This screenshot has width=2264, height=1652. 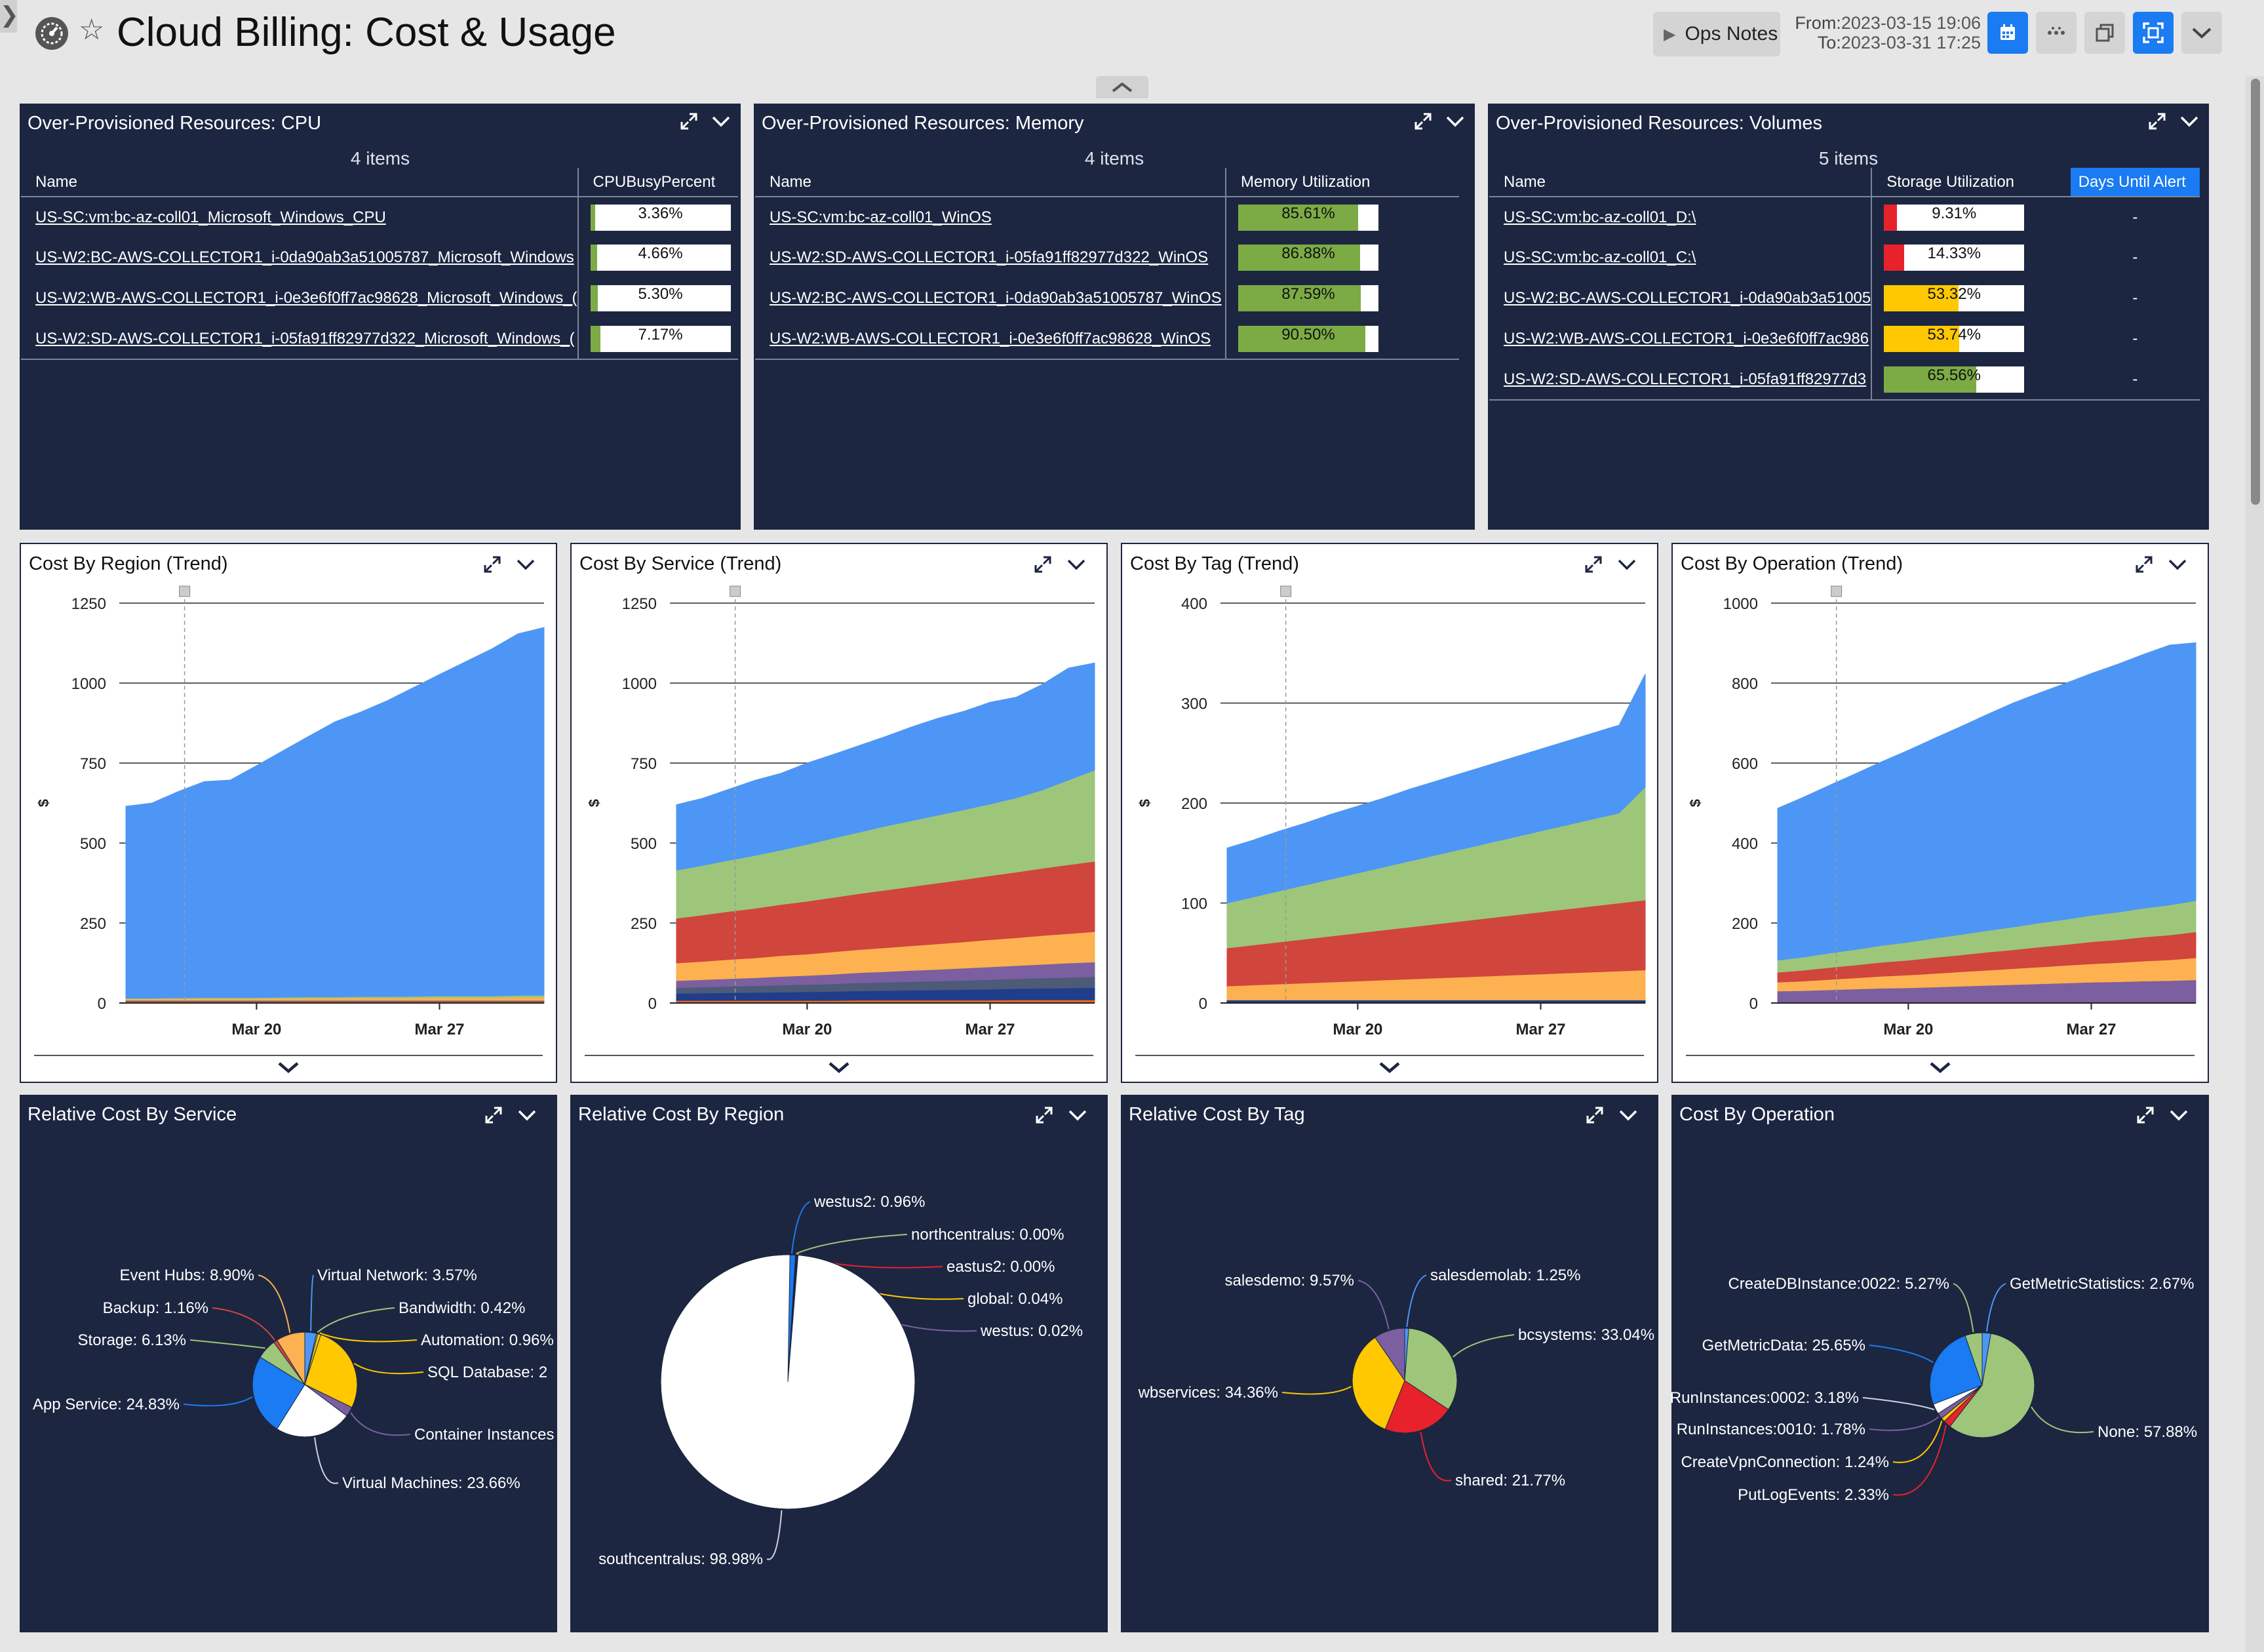 What do you see at coordinates (88, 604) in the screenshot?
I see `y-tick-label: 1250` at bounding box center [88, 604].